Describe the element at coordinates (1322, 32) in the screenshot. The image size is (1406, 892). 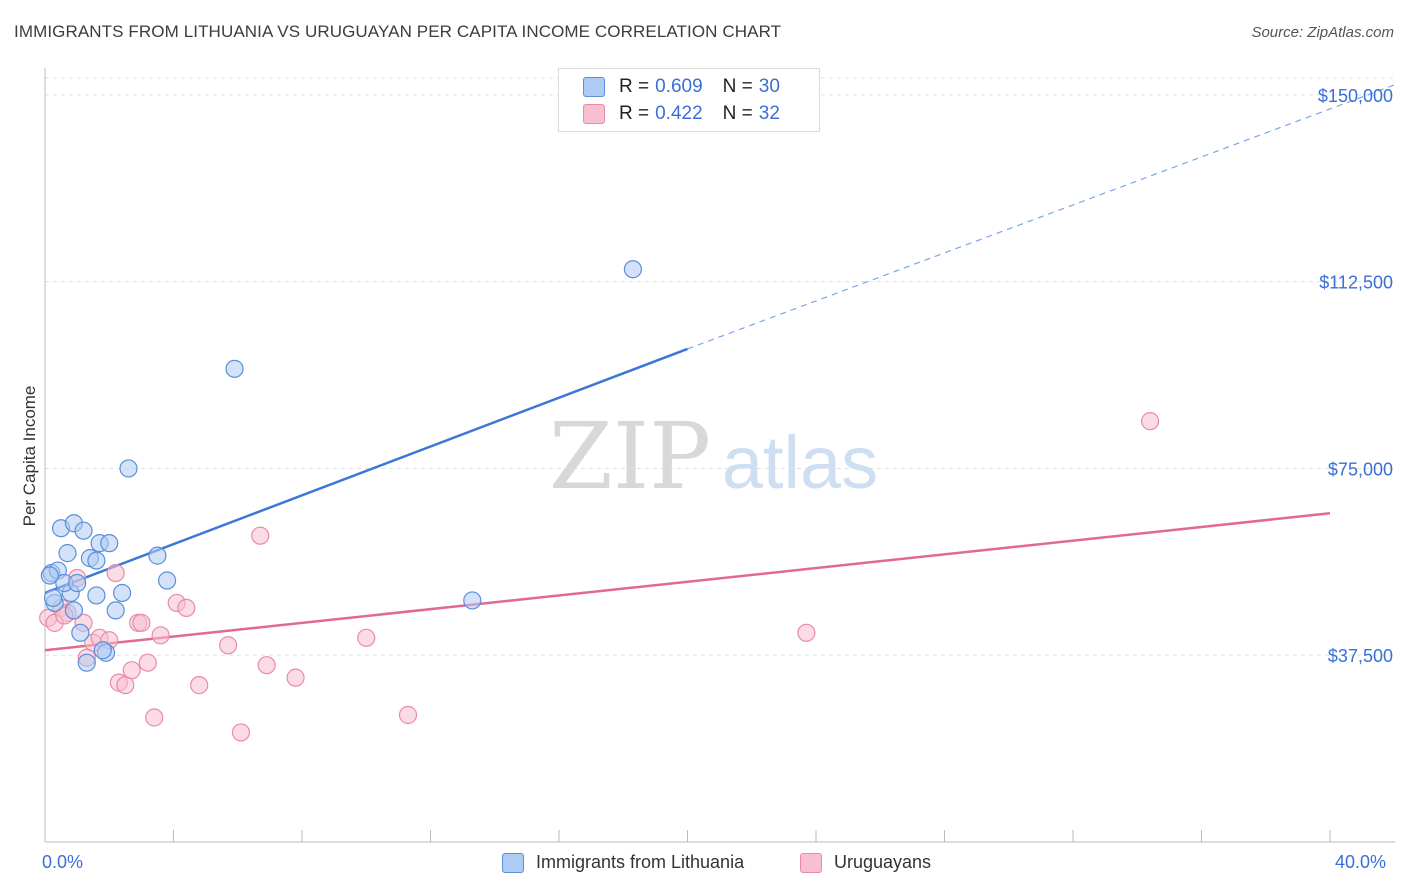
I see `source-credit: Source: ZipAtlas.com` at that location.